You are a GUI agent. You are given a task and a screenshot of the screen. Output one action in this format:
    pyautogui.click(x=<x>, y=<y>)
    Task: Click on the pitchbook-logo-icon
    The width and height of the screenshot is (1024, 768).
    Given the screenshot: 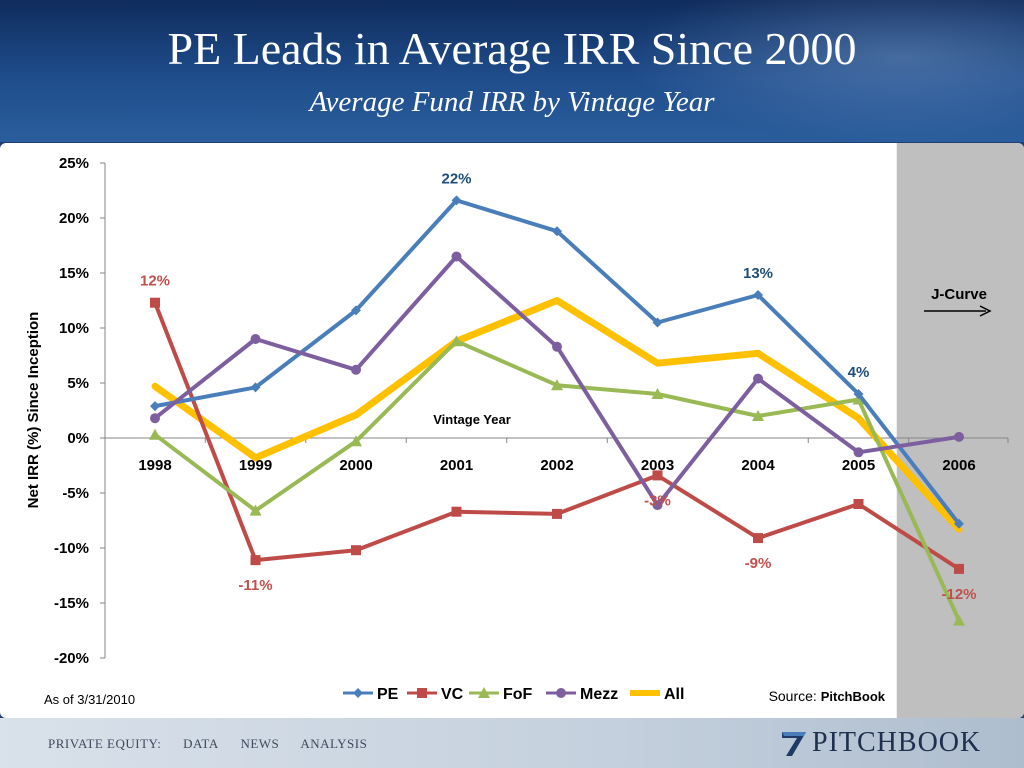 What is the action you would take?
    pyautogui.click(x=794, y=744)
    